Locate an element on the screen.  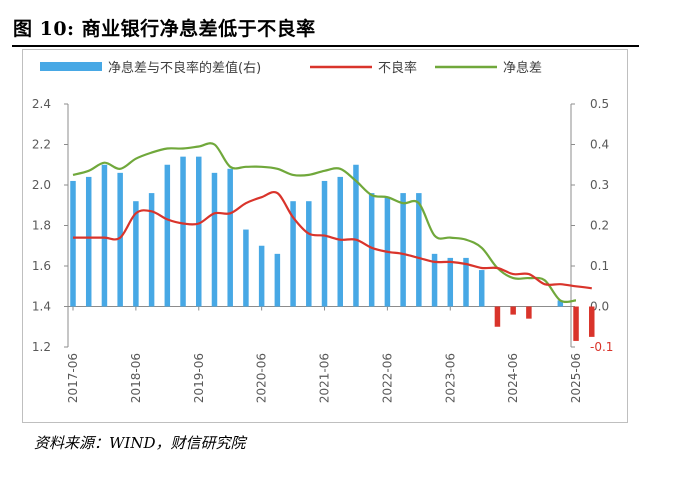
right-tick-label: 0.4 is located at coordinates (599, 145).